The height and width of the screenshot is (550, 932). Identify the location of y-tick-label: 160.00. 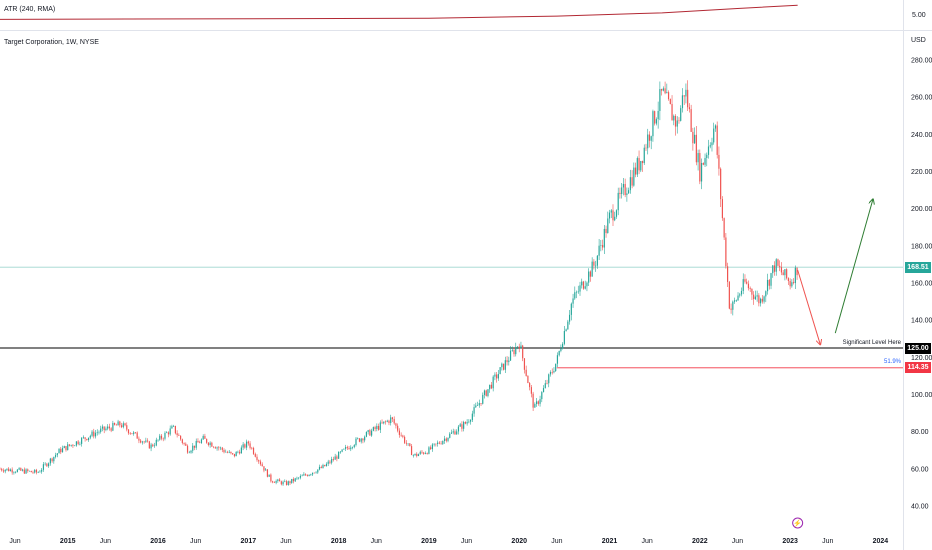
(921, 284).